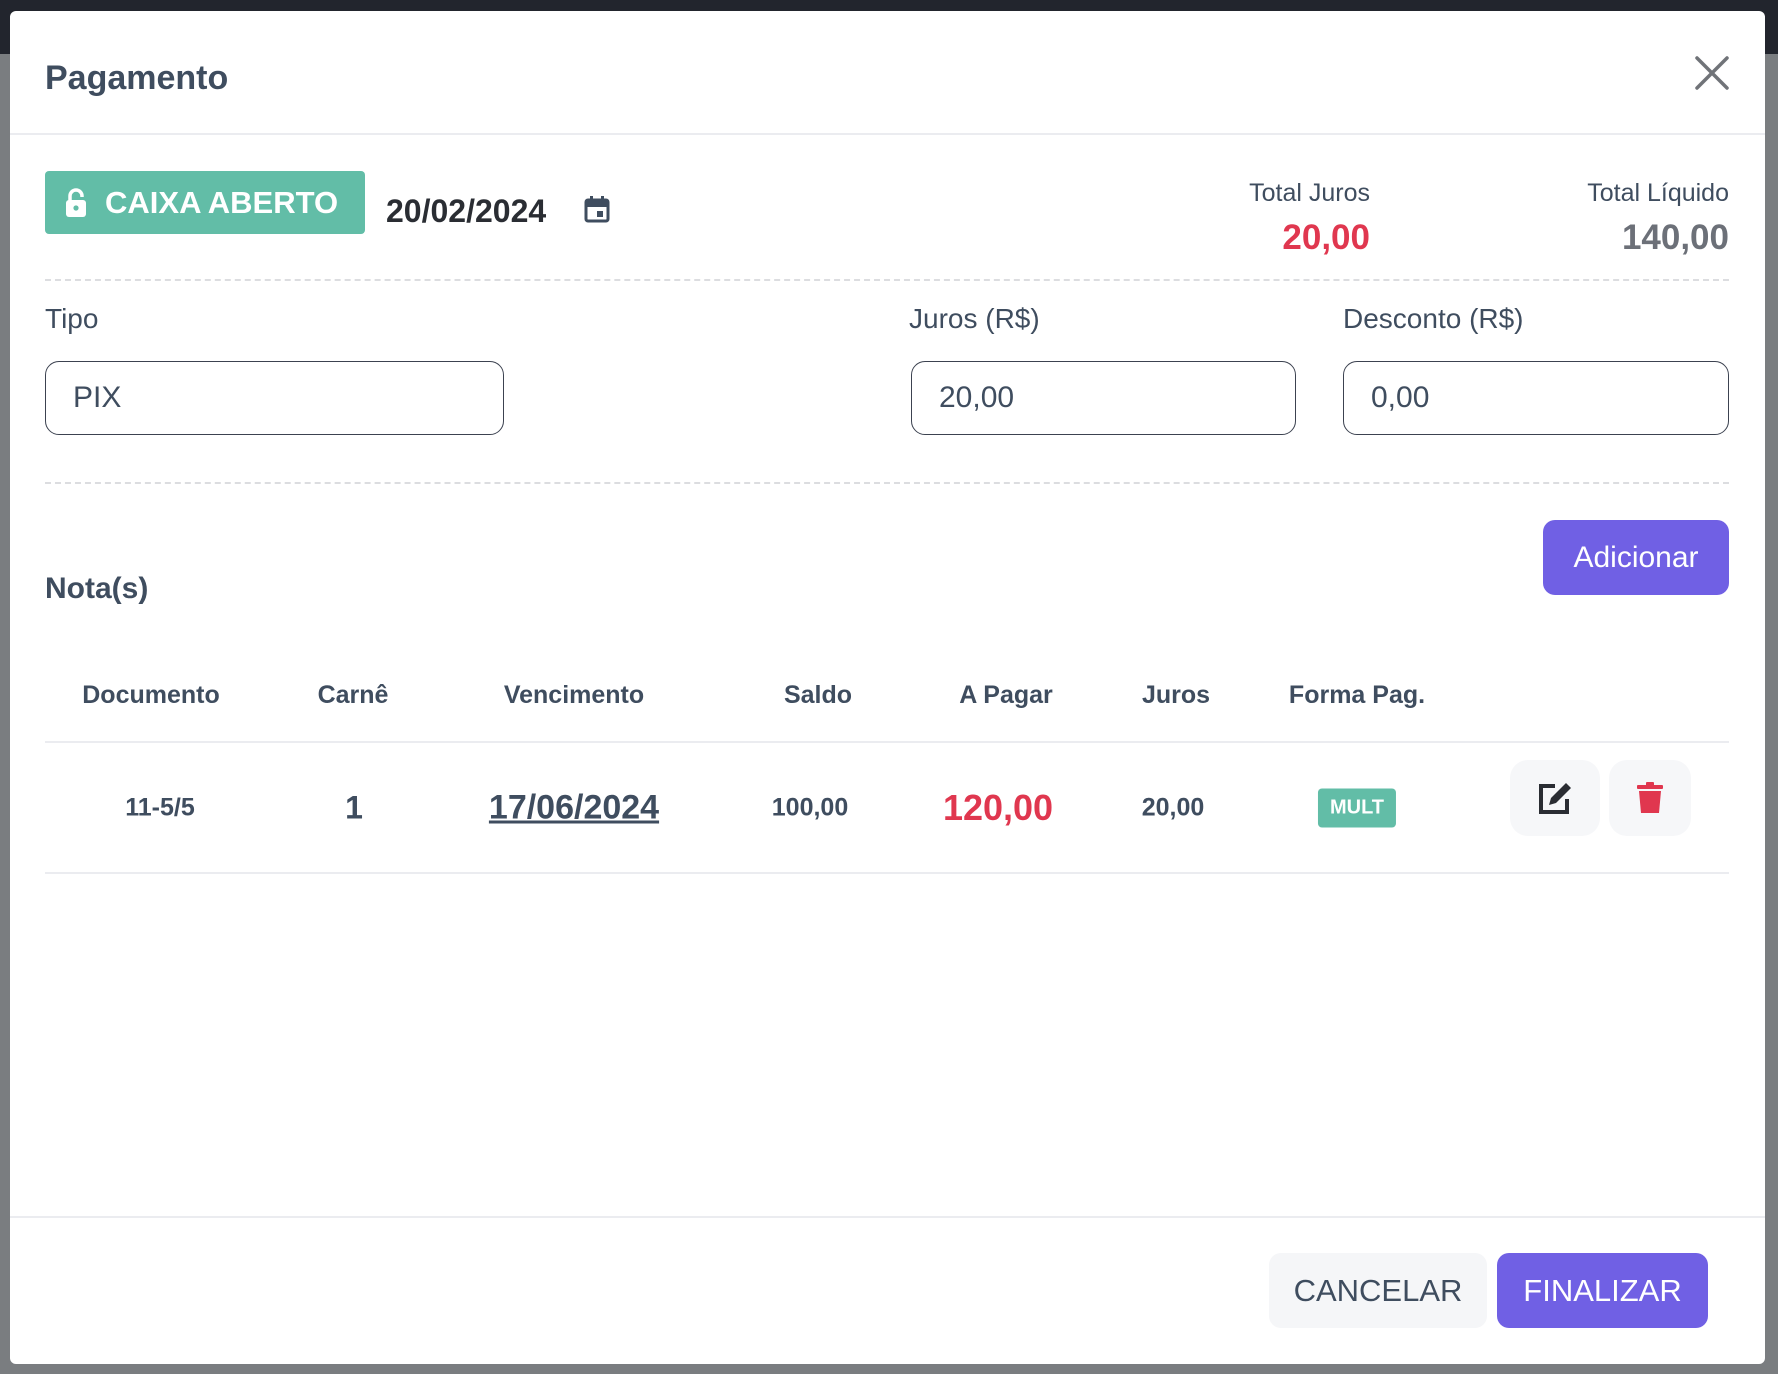 The image size is (1778, 1374). Describe the element at coordinates (1173, 807) in the screenshot. I see `cell-juros: 20,00` at that location.